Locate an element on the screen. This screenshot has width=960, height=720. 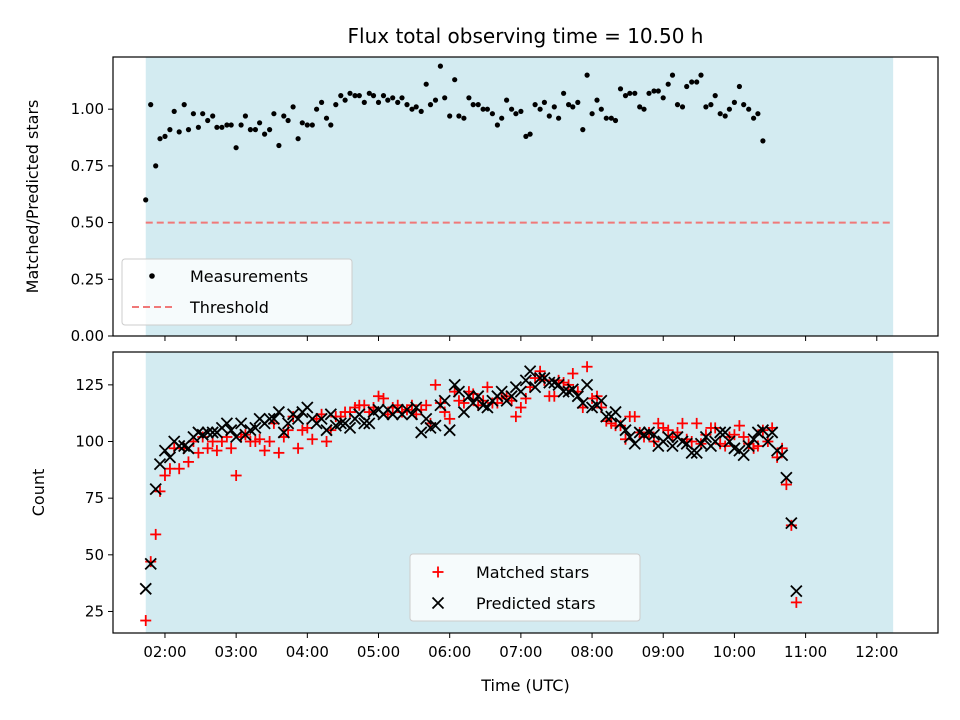
legend-measurements-marker is located at coordinates (152, 276).